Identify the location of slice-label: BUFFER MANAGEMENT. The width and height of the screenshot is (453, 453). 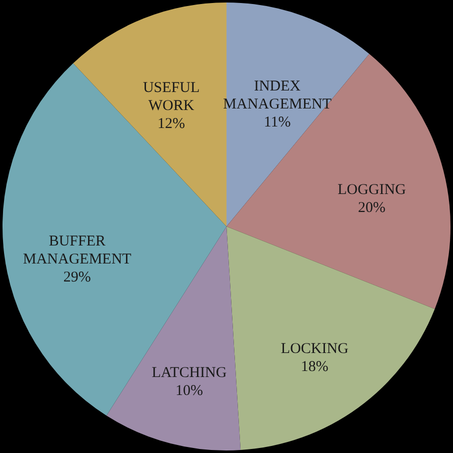
(77, 251).